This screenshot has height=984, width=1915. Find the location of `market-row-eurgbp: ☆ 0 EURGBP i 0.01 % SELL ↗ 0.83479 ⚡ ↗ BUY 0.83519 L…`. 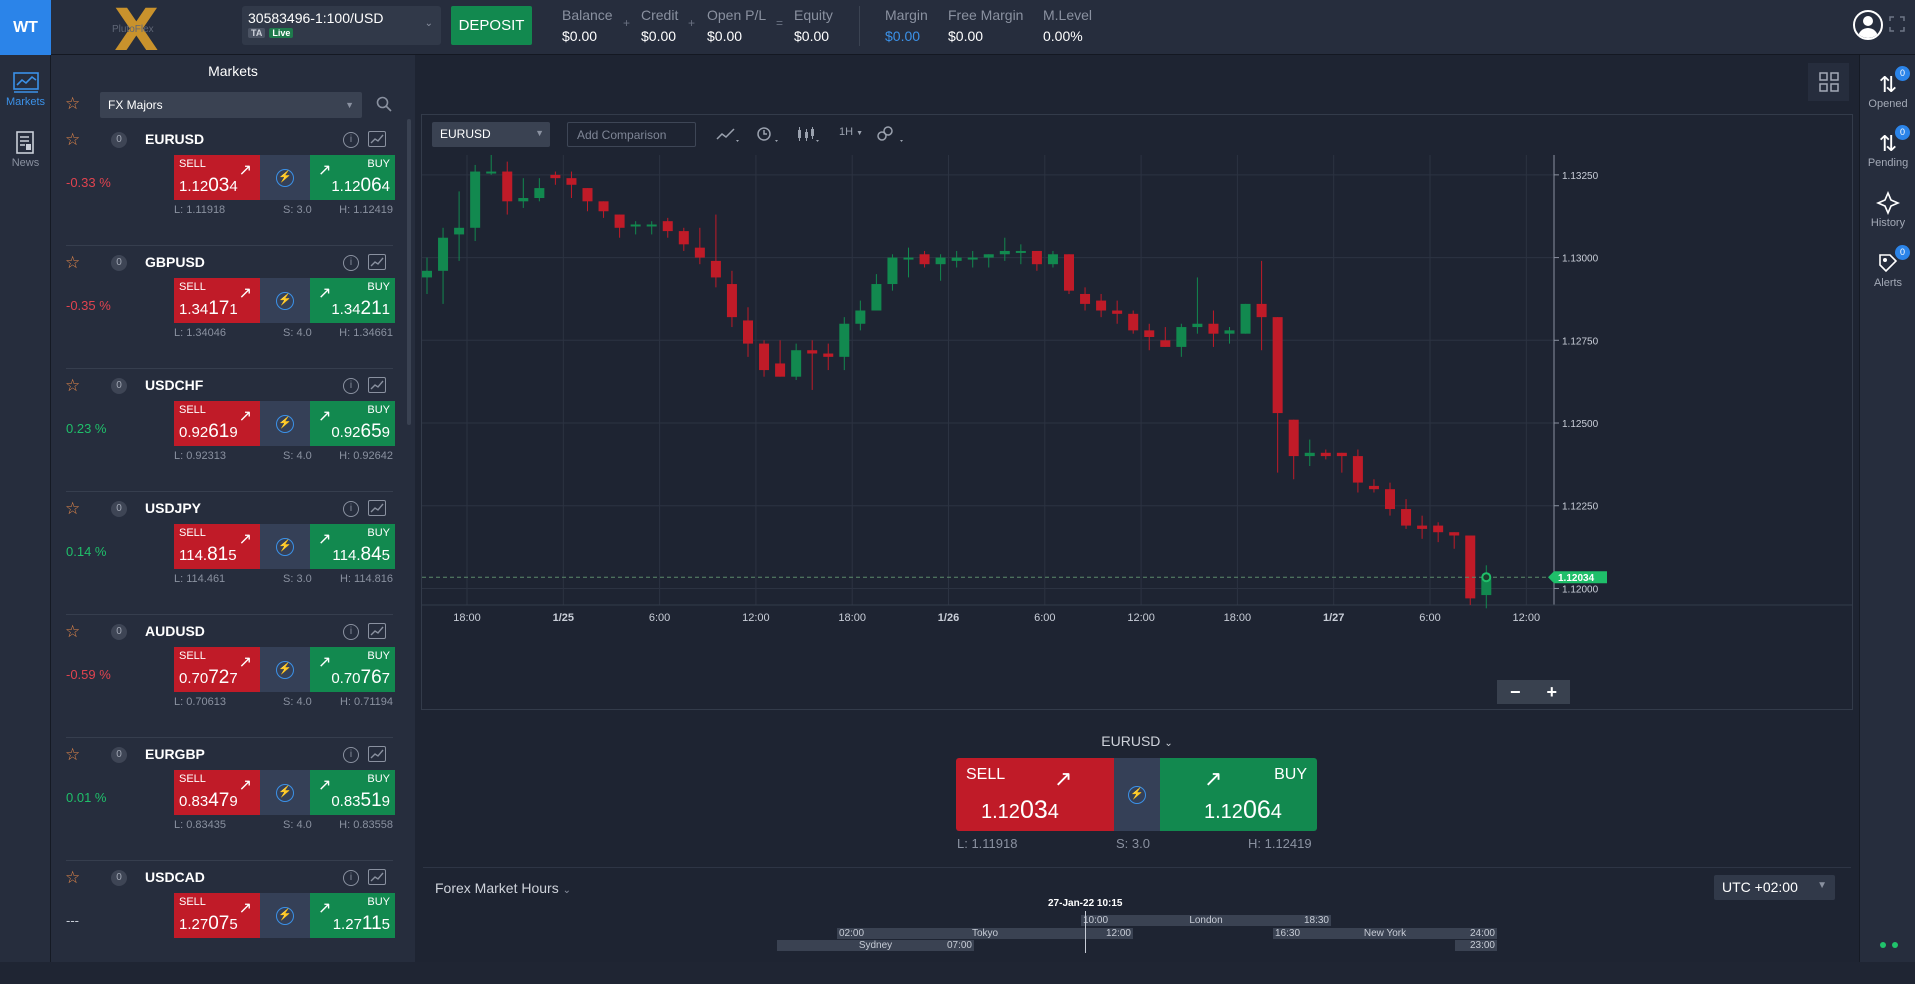

market-row-eurgbp: ☆ 0 EURGBP i 0.01 % SELL ↗ 0.83479 ⚡ ↗ BUY 0.83519 L… is located at coordinates (223, 800).